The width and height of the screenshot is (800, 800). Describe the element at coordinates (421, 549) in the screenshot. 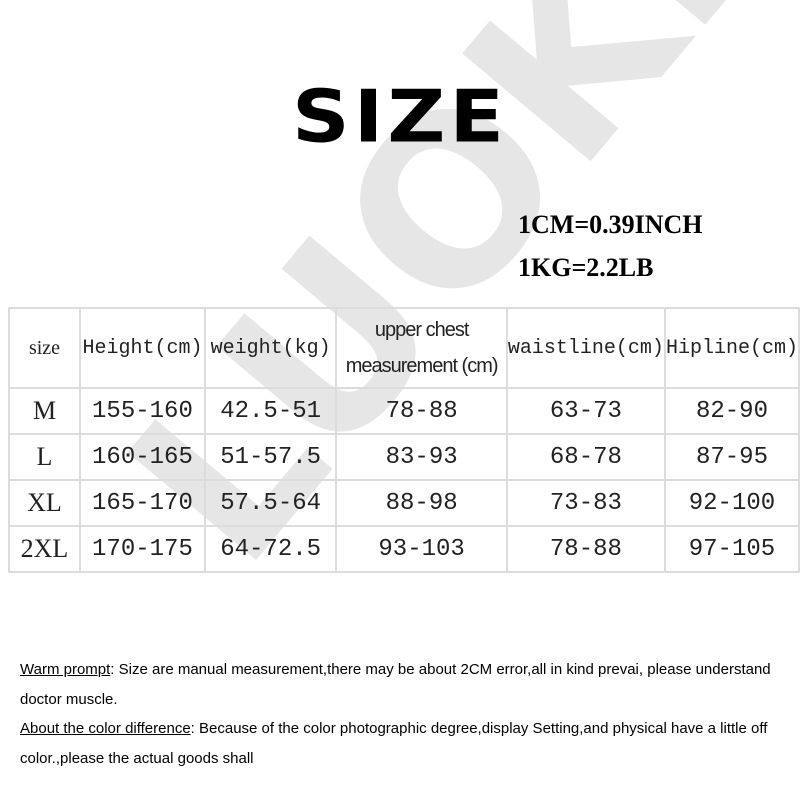

I see `table-cell: 93-103` at that location.